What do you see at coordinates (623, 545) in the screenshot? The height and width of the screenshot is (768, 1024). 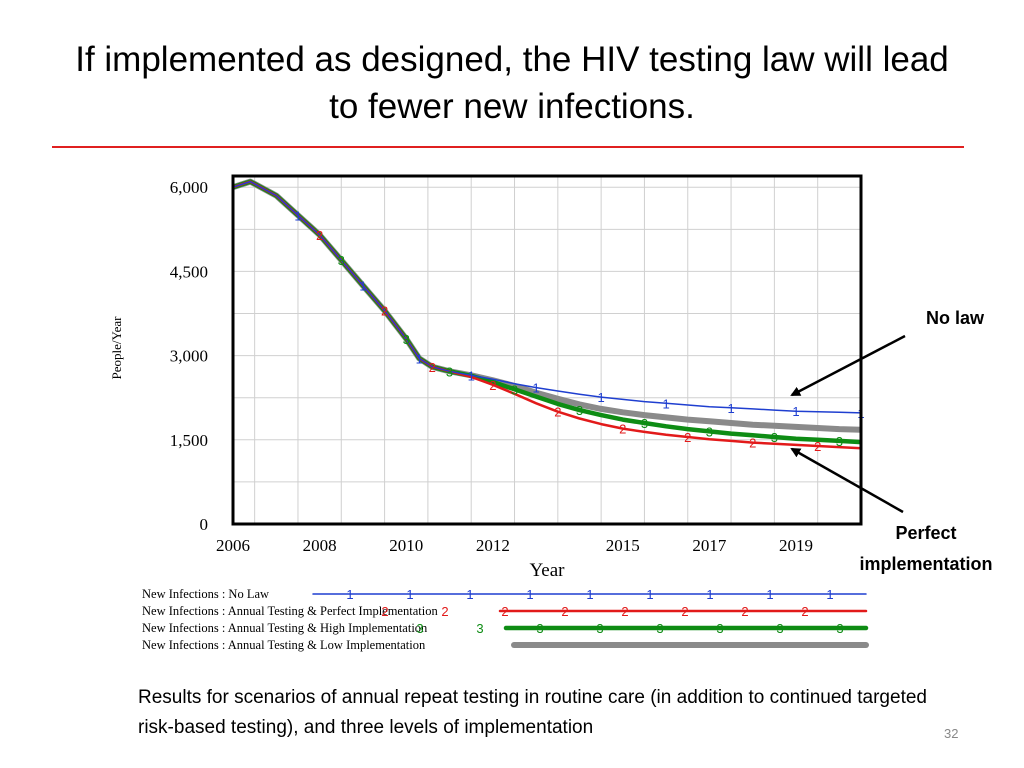 I see `x-tick-label: 2015` at bounding box center [623, 545].